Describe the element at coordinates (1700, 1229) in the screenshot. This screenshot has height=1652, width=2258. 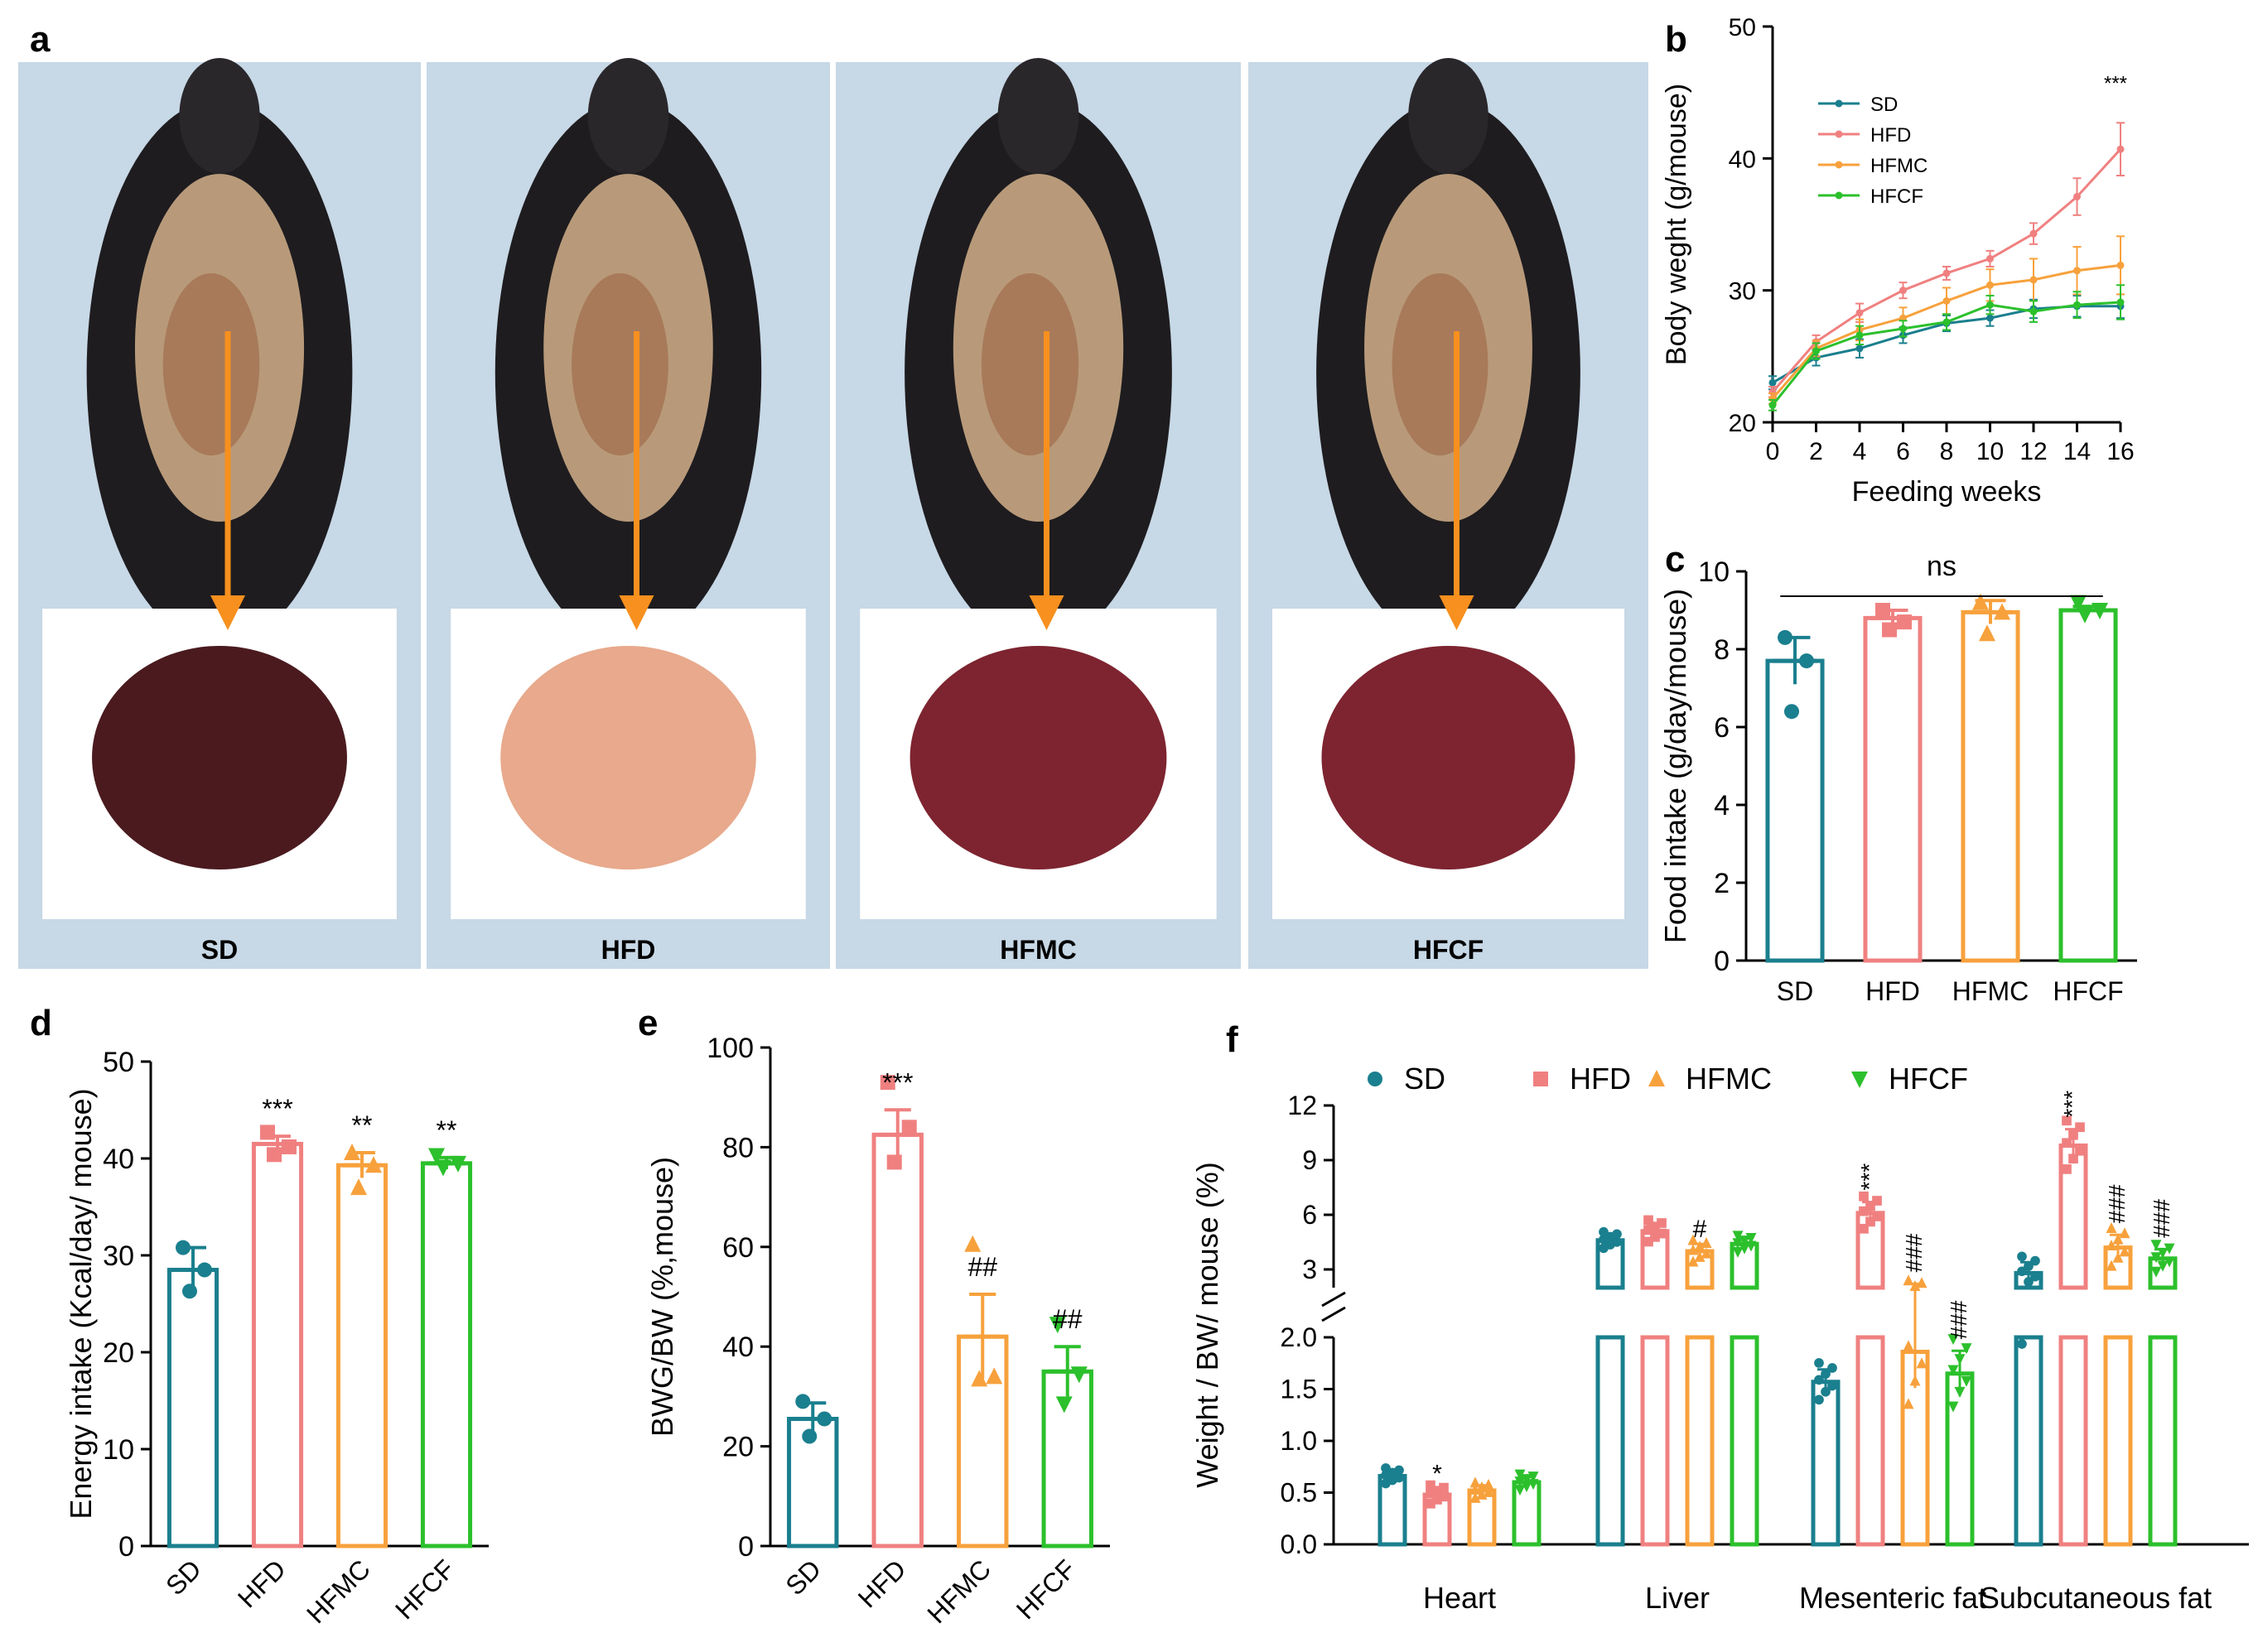
I see `significance-label: #` at that location.